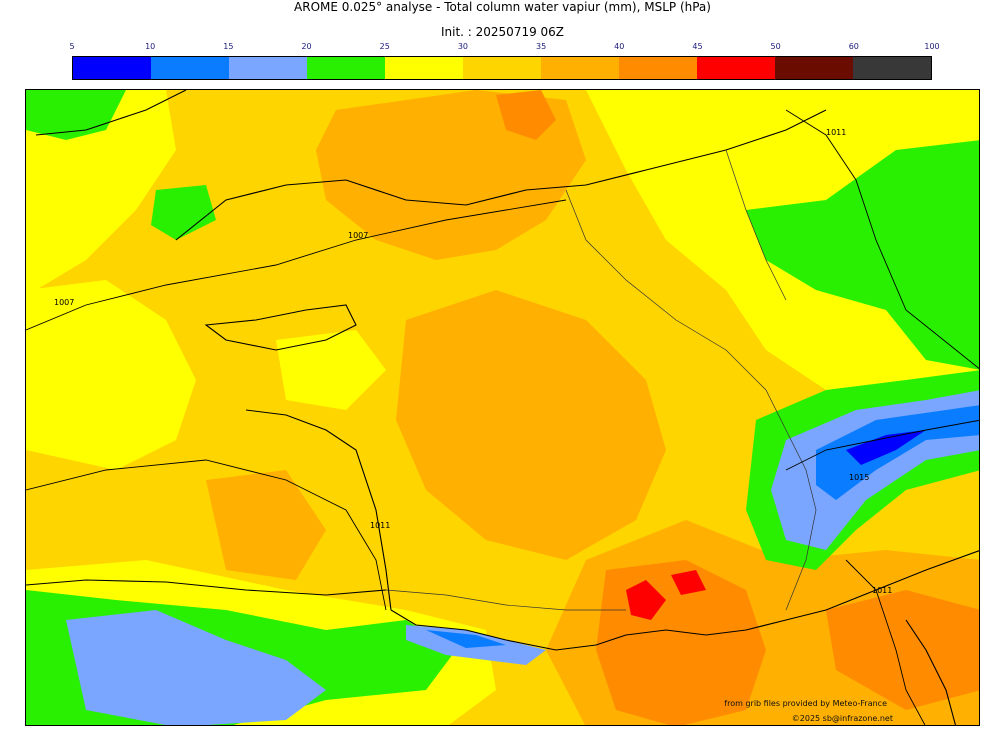  I want to click on field-20-25-cornwall, so click(183, 212).